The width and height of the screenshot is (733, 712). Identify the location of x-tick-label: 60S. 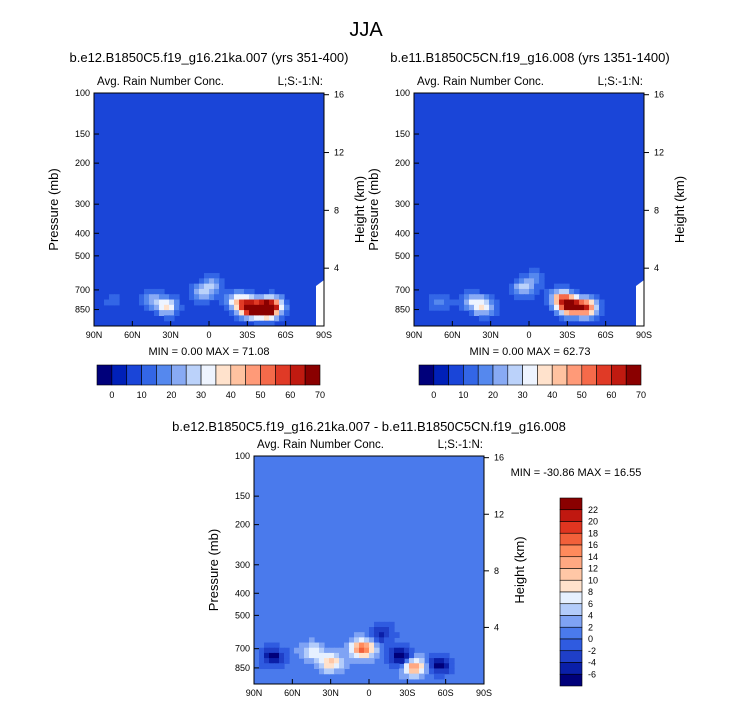
(606, 335).